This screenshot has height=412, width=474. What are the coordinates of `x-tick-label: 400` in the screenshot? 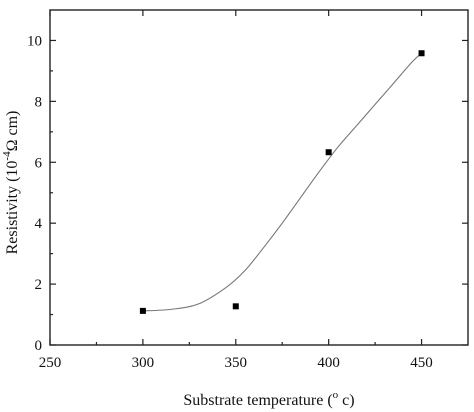 It's located at (328, 363).